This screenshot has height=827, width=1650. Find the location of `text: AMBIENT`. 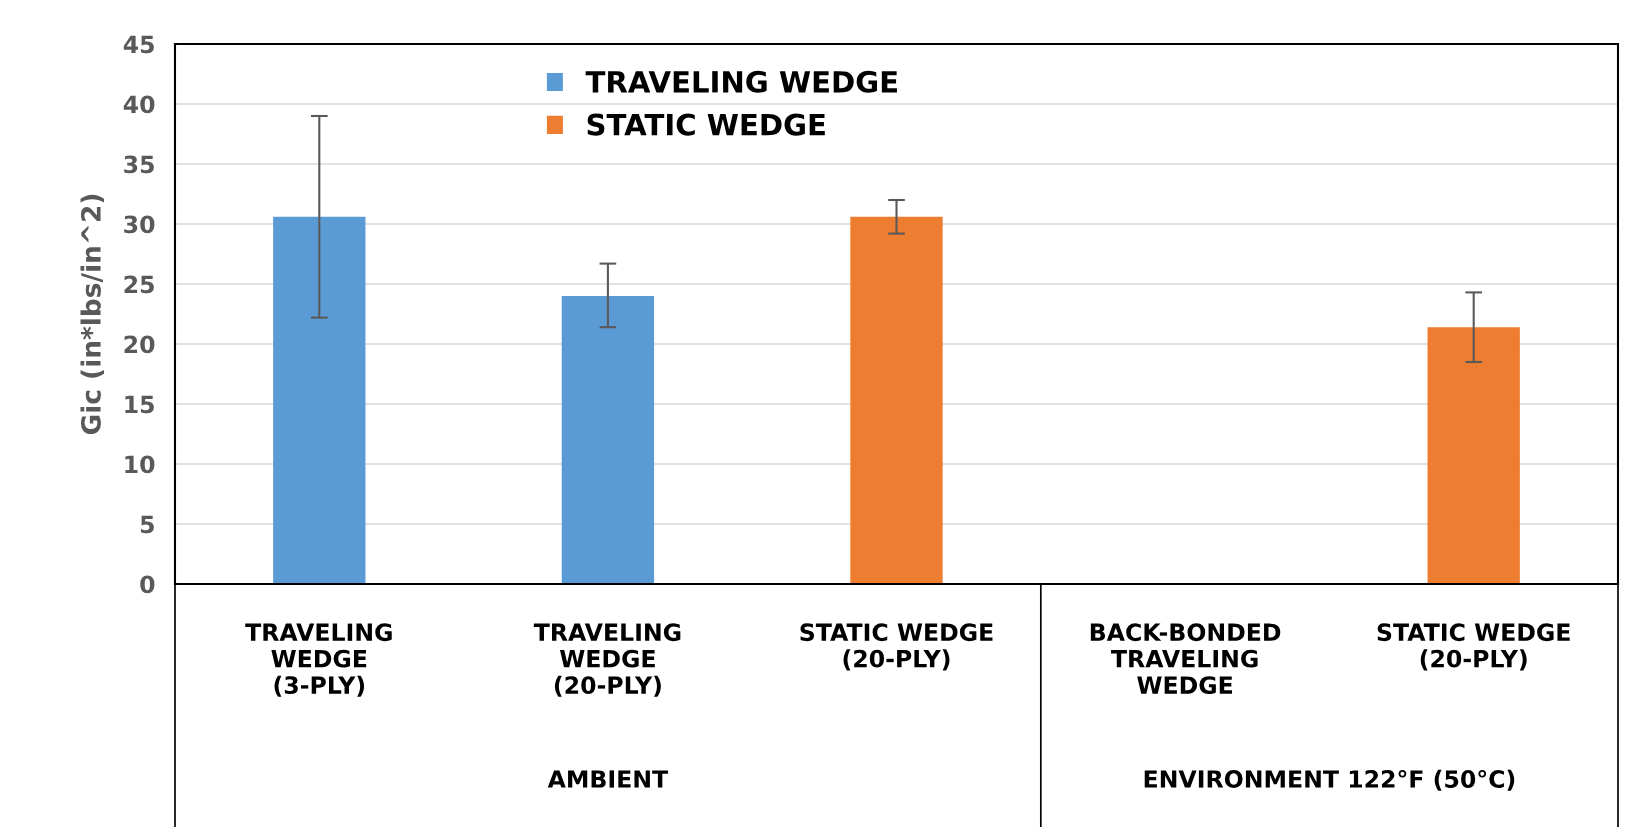

text: AMBIENT is located at coordinates (608, 779).